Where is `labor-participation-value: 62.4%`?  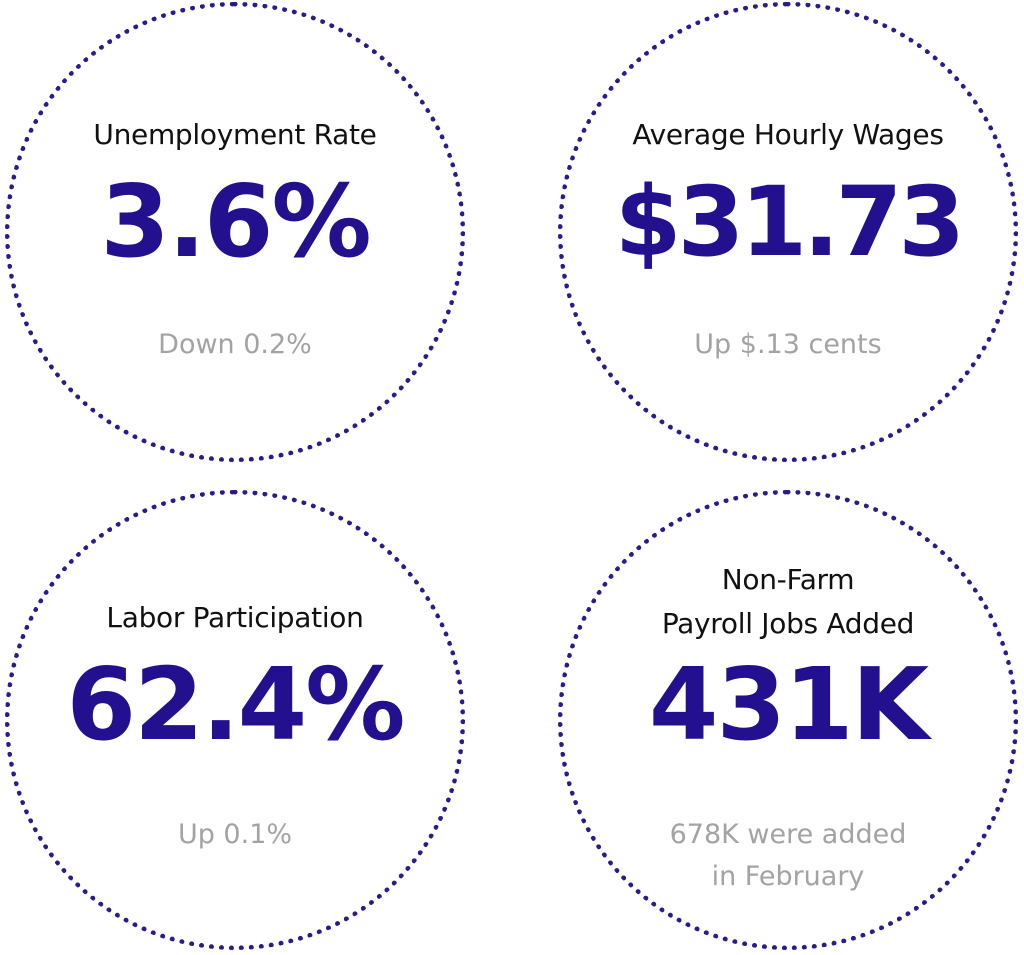 labor-participation-value: 62.4% is located at coordinates (236, 704).